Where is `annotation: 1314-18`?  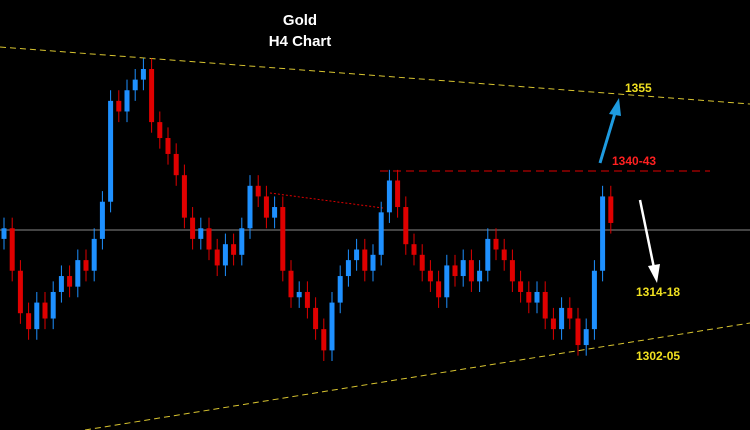
annotation: 1314-18 is located at coordinates (658, 292).